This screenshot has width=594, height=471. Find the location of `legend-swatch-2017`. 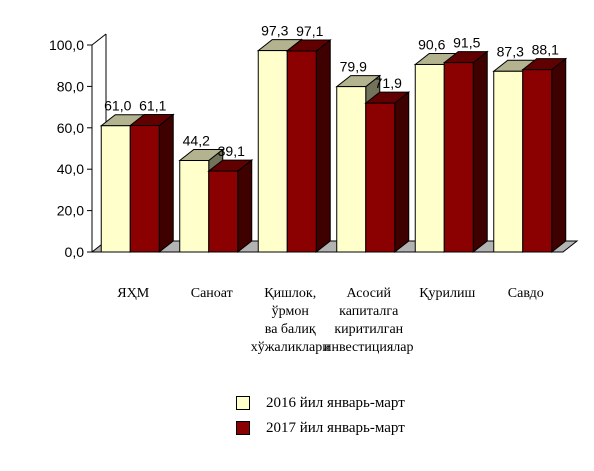

legend-swatch-2017 is located at coordinates (243, 428).